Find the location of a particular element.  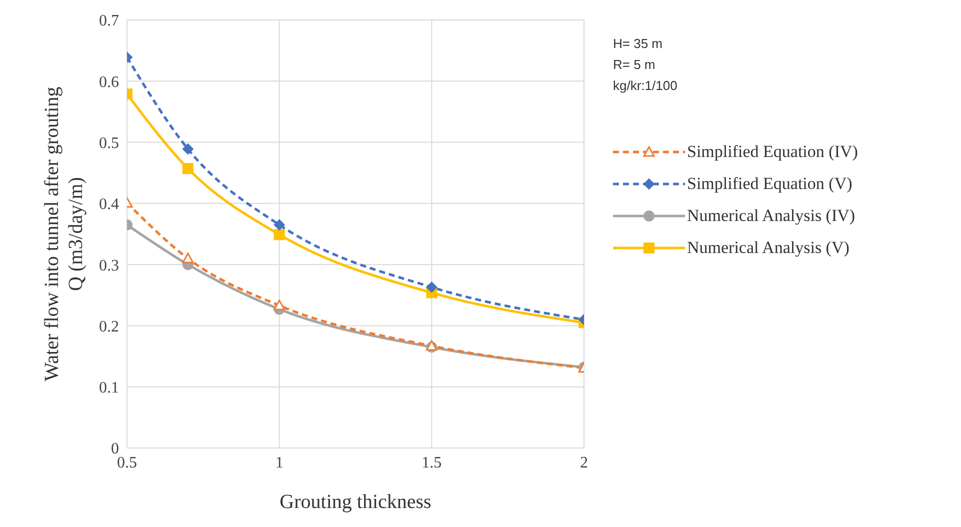

y-tick-label: 0.5 is located at coordinates (109, 143).